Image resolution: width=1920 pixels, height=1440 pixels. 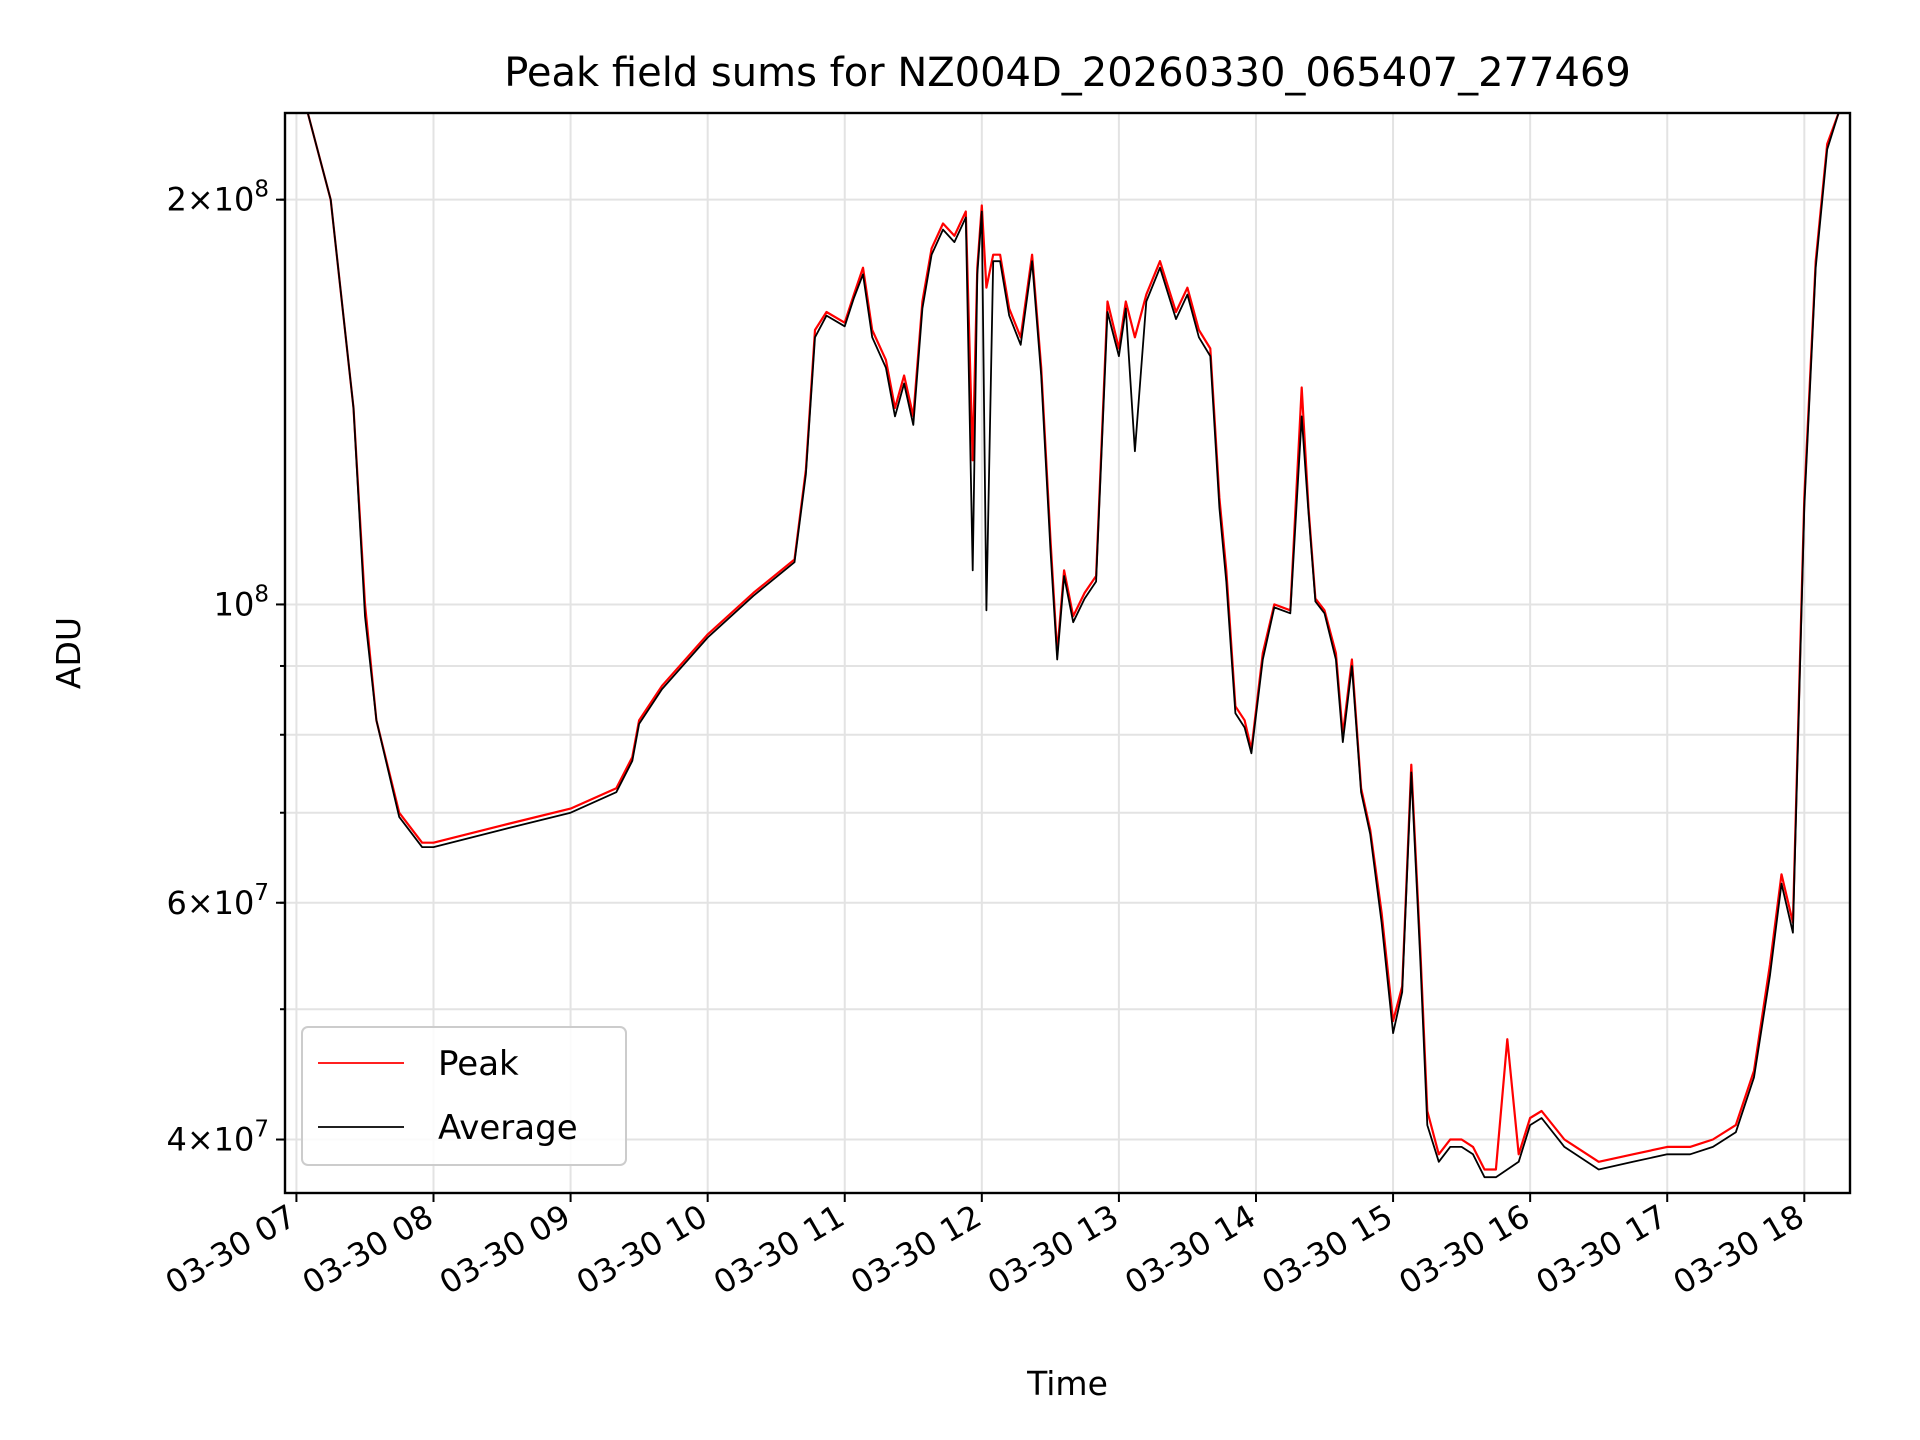 I want to click on y-tick-label: 4×107, so click(x=217, y=1138).